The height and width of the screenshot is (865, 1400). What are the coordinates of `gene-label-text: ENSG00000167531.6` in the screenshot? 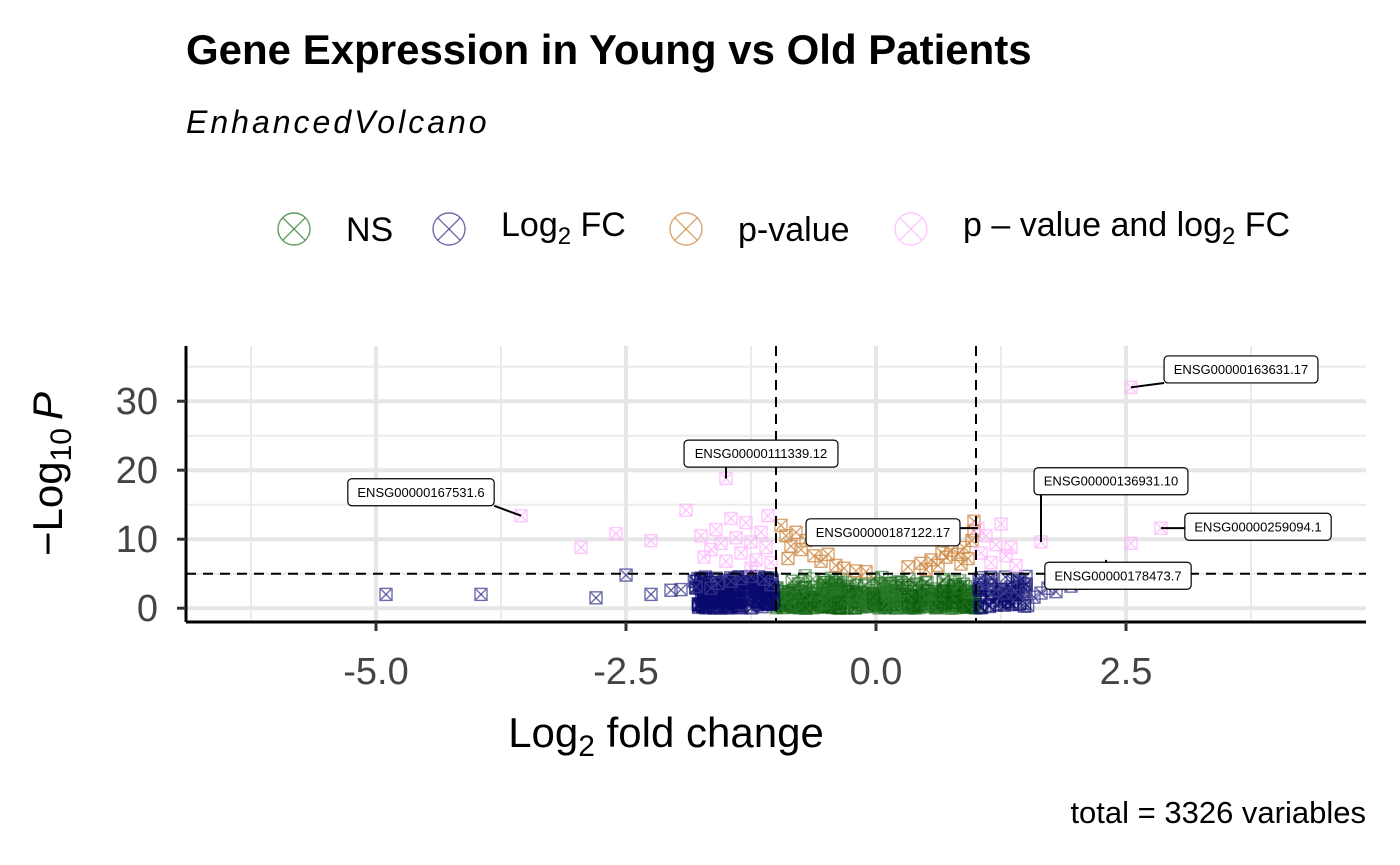 It's located at (420, 492).